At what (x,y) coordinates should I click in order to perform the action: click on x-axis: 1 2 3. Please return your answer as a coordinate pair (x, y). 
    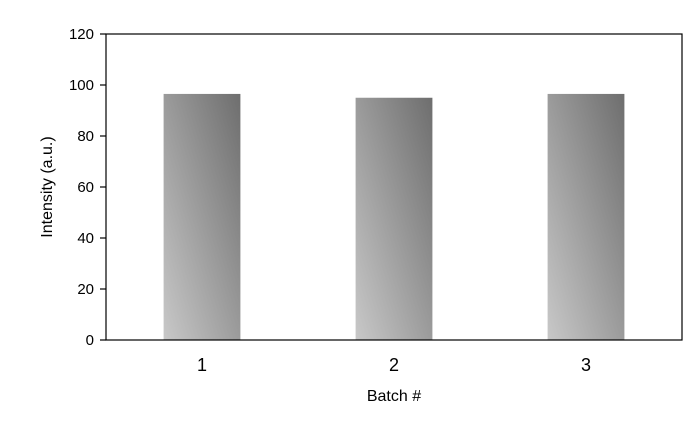
    Looking at the image, I should click on (394, 365).